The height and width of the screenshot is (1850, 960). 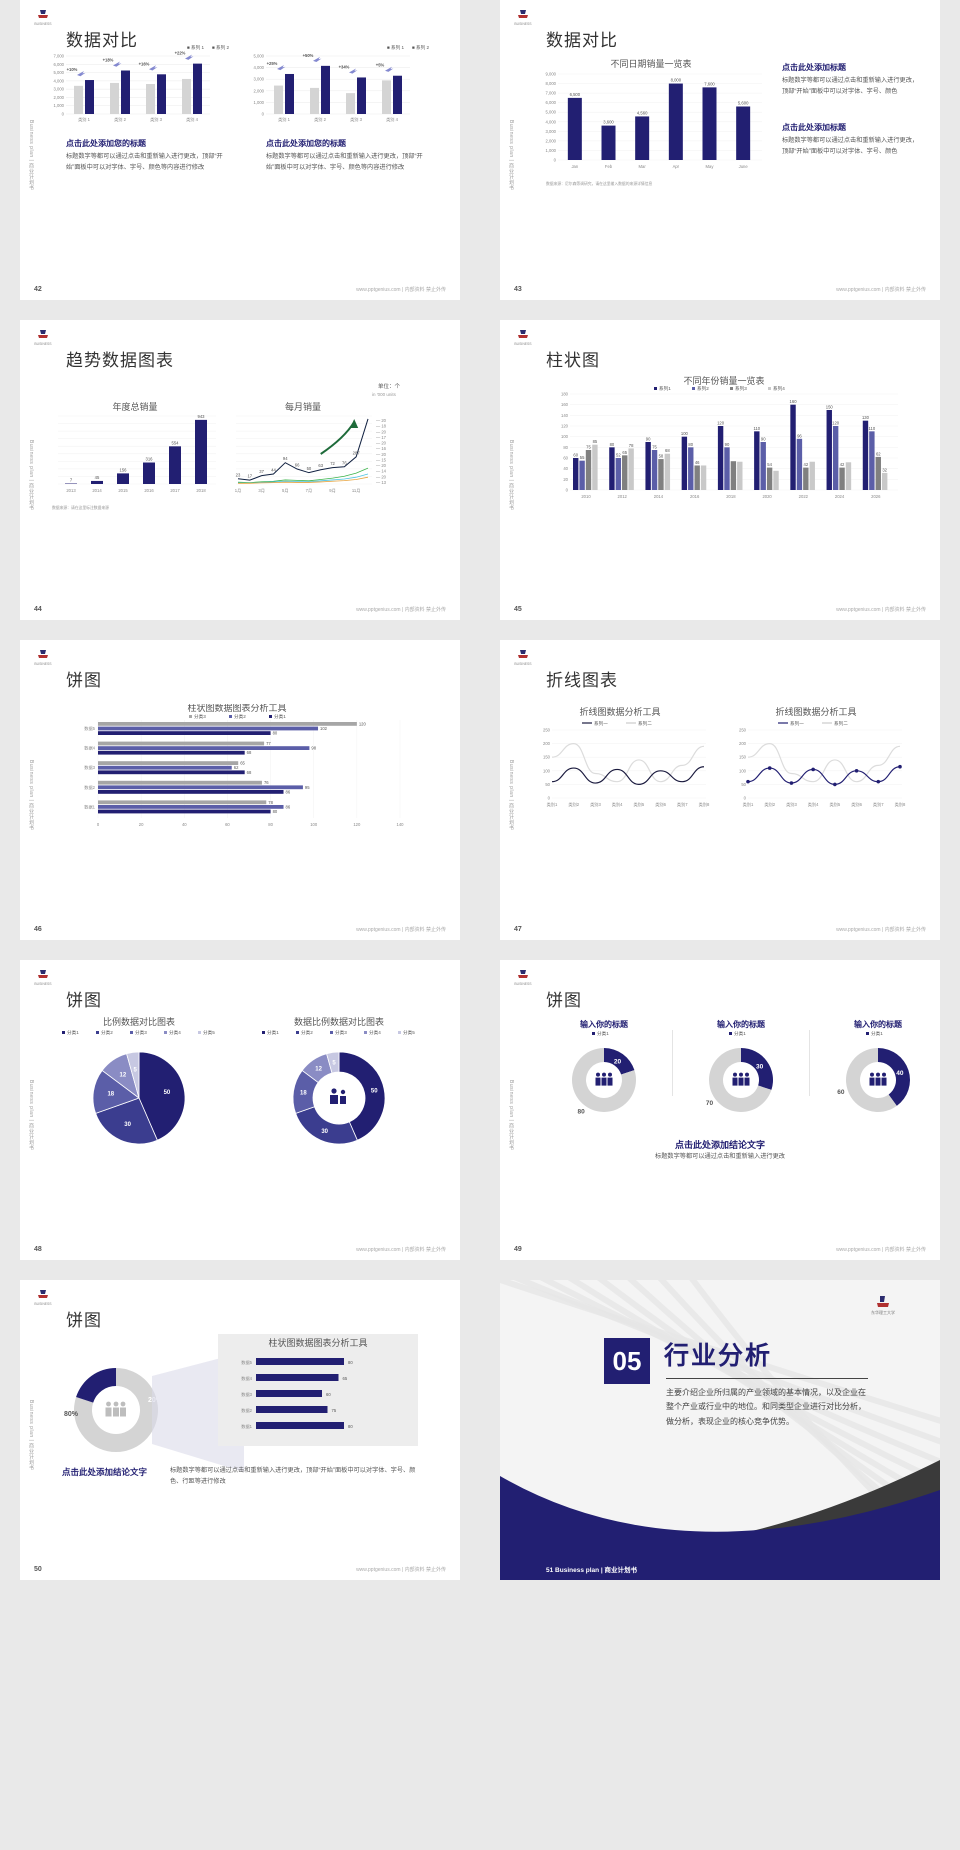 What do you see at coordinates (381, 426) in the screenshot?
I see `svg-text: — 18` at bounding box center [381, 426].